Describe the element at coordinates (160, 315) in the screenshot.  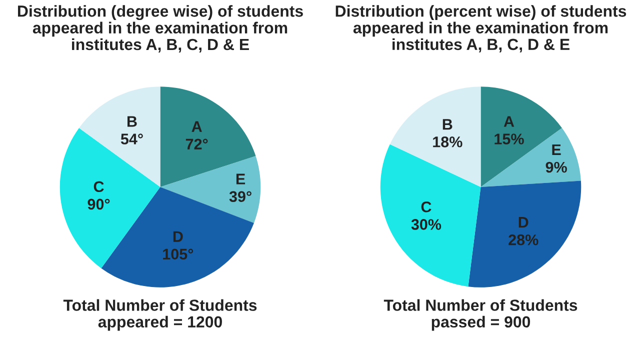
I see `text: Total Number of Students appeared = 1200` at that location.